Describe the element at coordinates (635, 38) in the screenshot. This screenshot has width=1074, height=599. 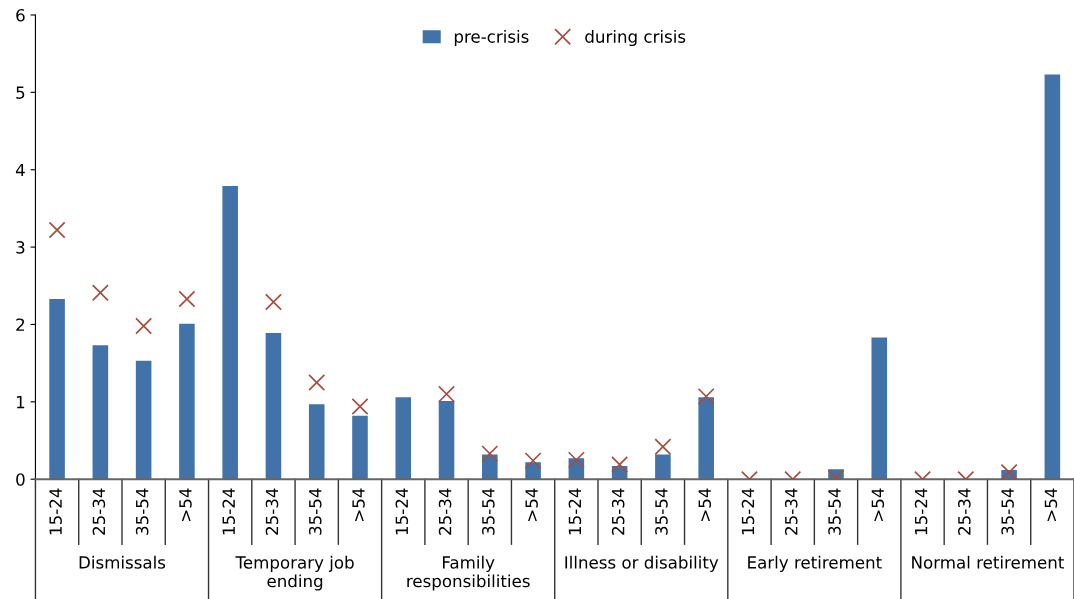
I see `legend-label: during crisis` at that location.